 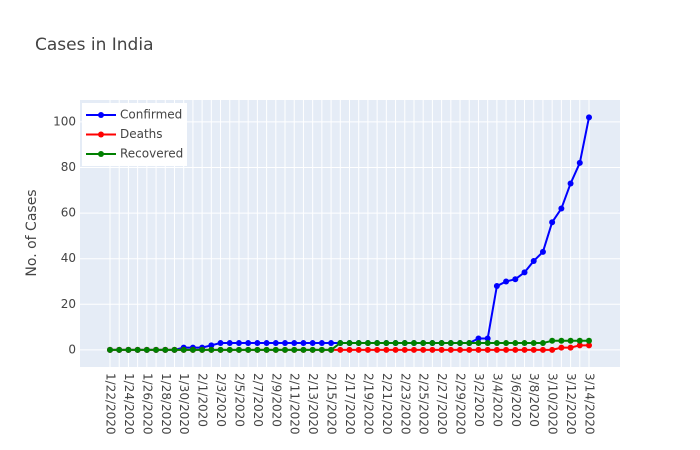 I want to click on legend-label: Deaths, so click(x=141, y=134).